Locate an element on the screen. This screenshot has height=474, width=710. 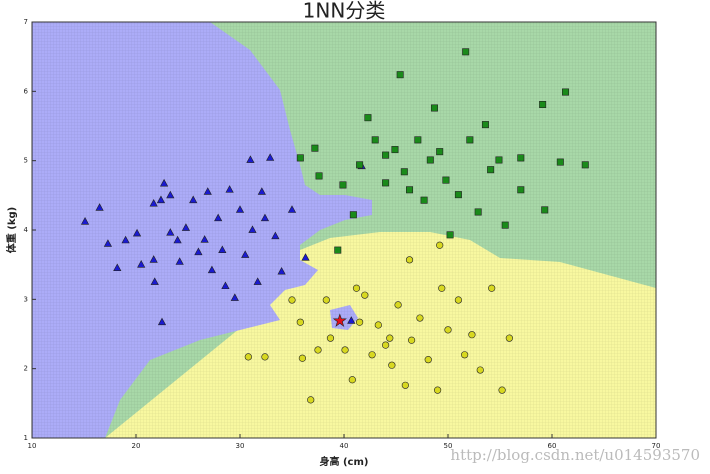
y-tick-label: 1 is located at coordinates (26, 438).